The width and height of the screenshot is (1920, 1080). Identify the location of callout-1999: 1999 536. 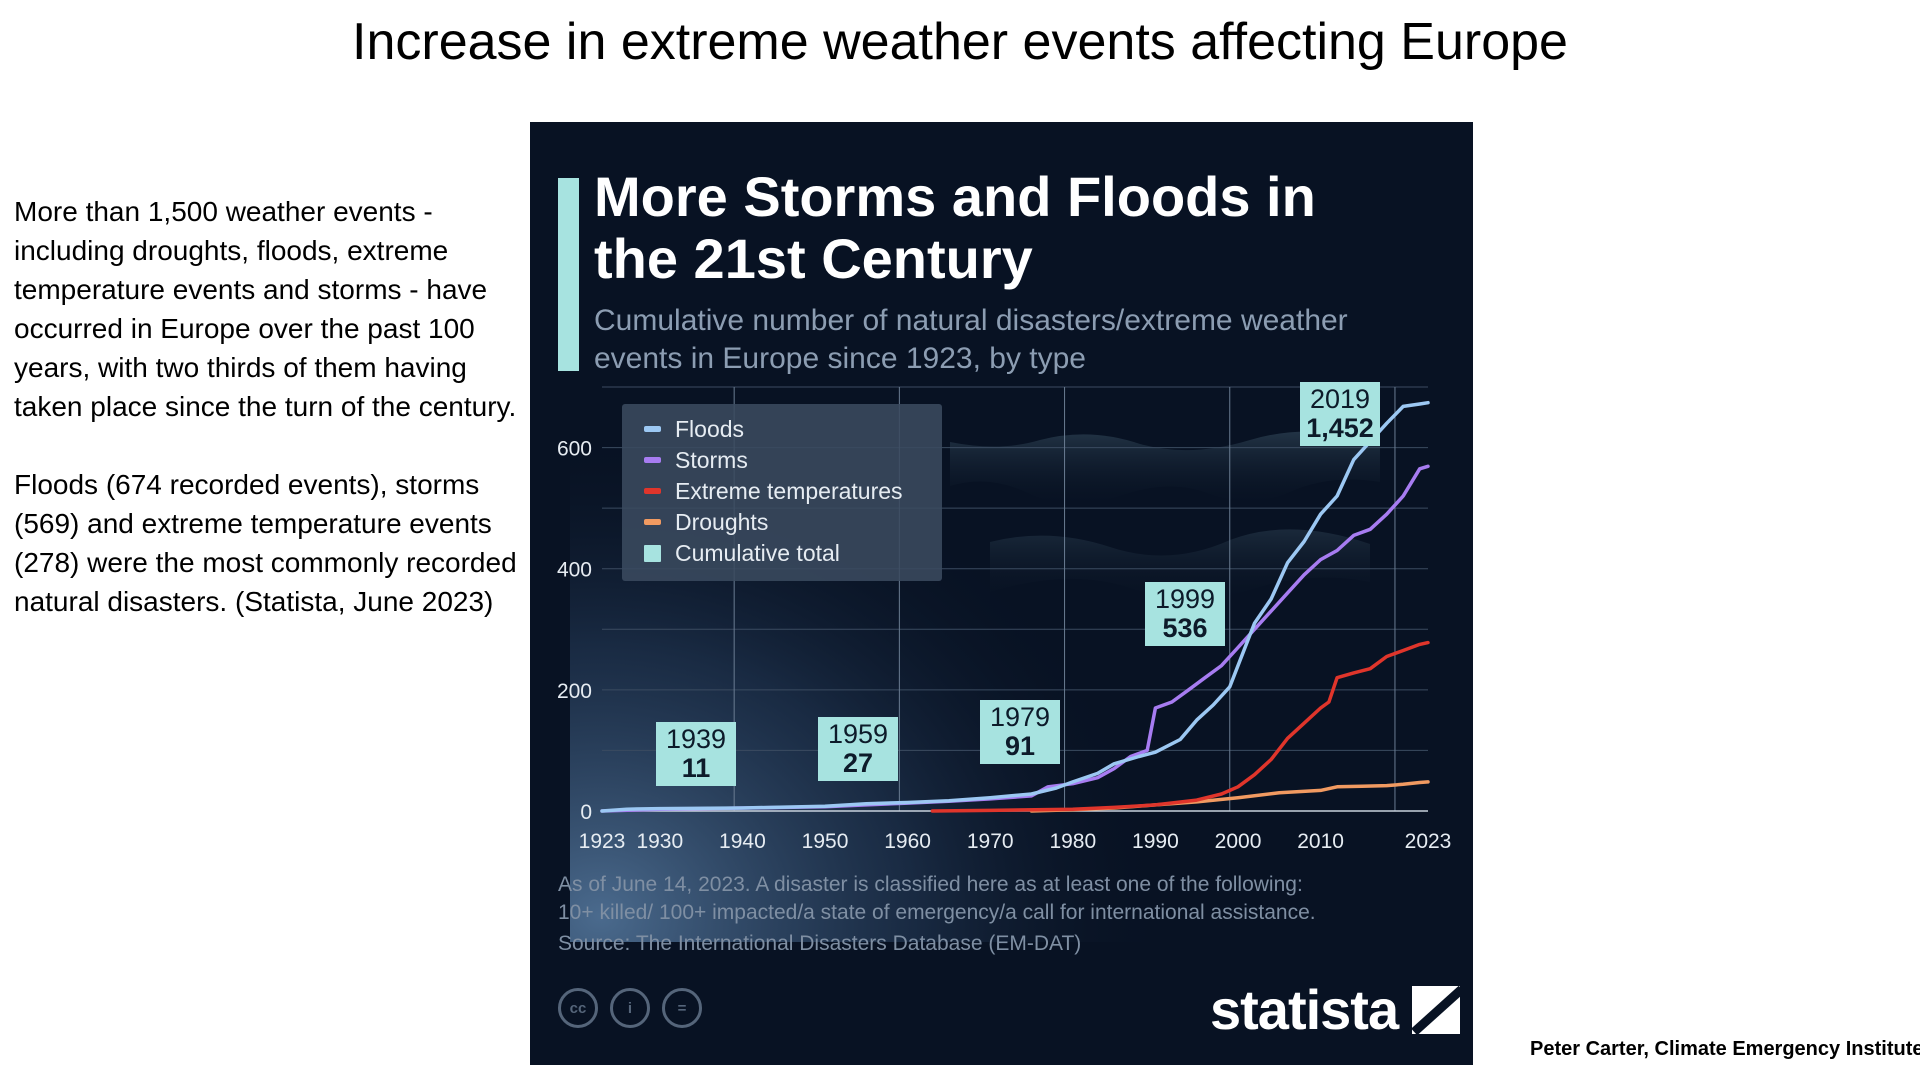
(1185, 614).